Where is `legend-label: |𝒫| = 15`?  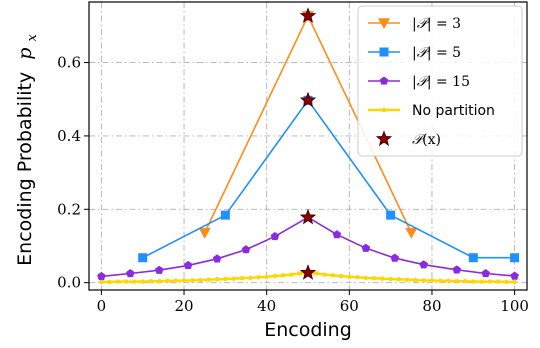
legend-label: |𝒫| = 15 is located at coordinates (441, 82).